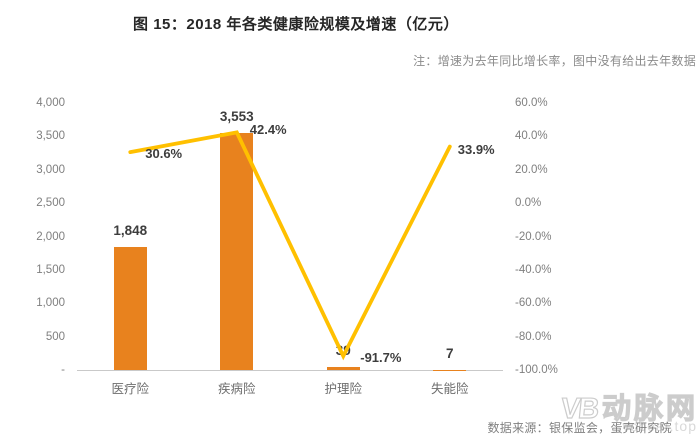  I want to click on y-axis-left-tick: 2,000, so click(50, 236).